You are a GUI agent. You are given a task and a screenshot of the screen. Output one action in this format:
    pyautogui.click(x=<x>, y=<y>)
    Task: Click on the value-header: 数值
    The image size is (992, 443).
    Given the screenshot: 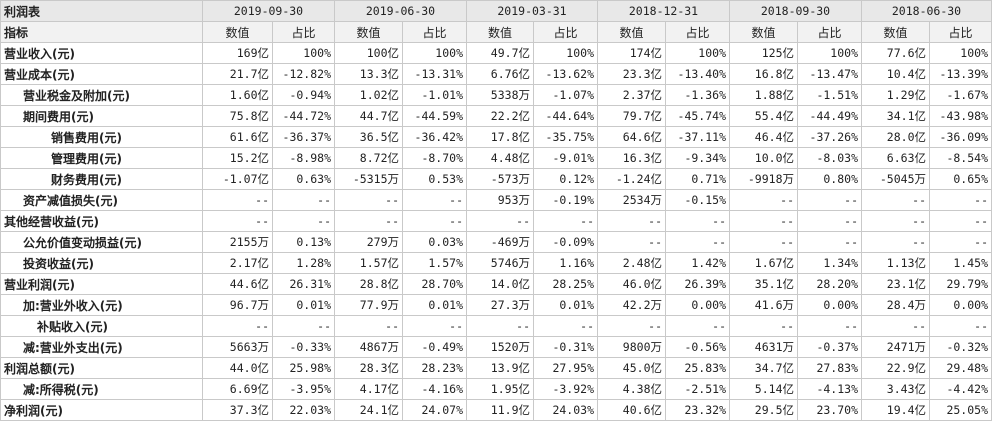 What is the action you would take?
    pyautogui.click(x=368, y=32)
    